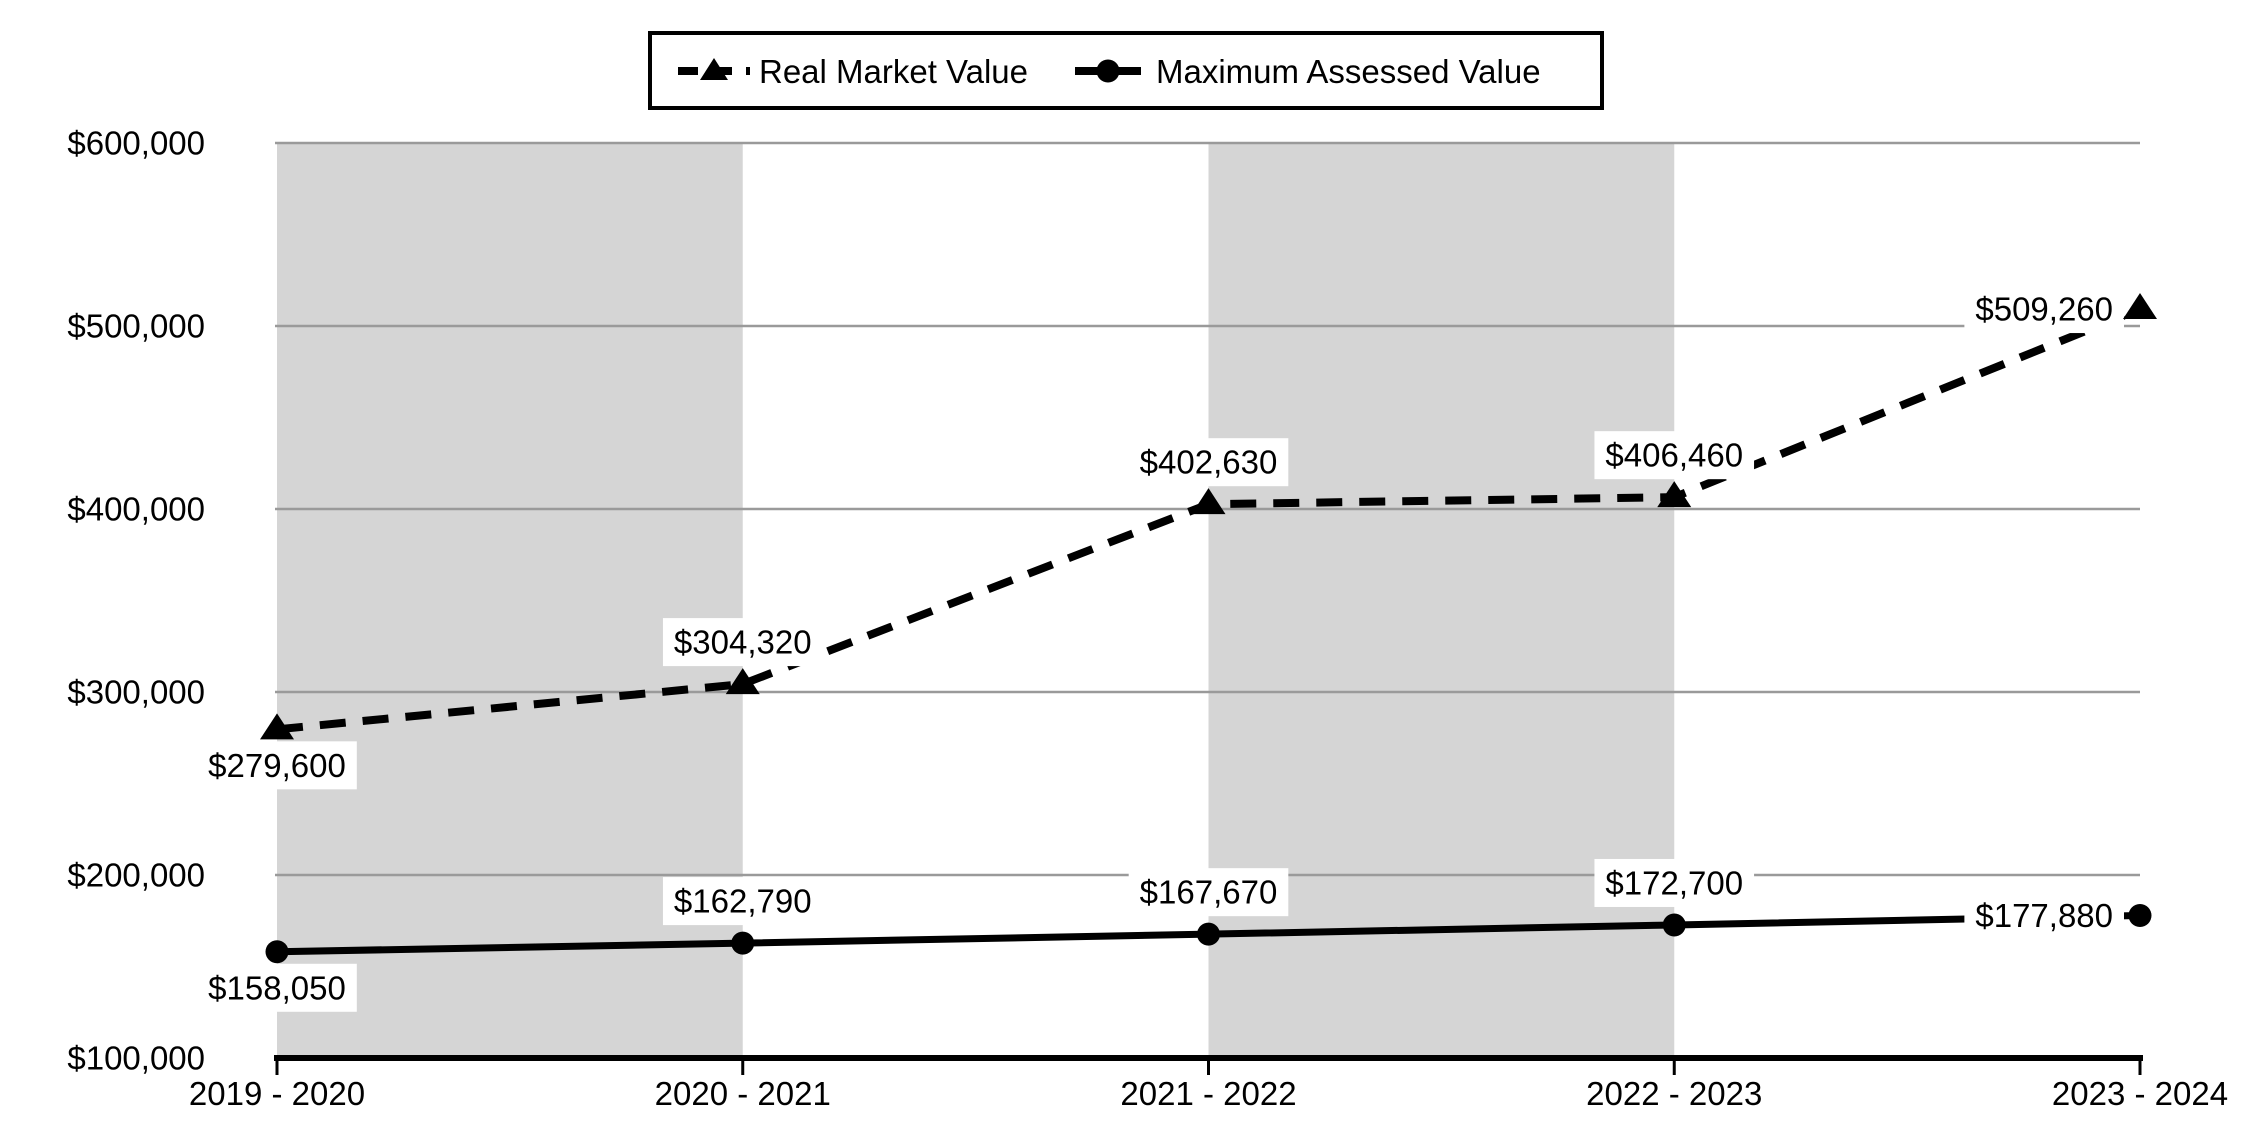  What do you see at coordinates (2140, 1093) in the screenshot?
I see `x-tick-label: 2023 - 2024` at bounding box center [2140, 1093].